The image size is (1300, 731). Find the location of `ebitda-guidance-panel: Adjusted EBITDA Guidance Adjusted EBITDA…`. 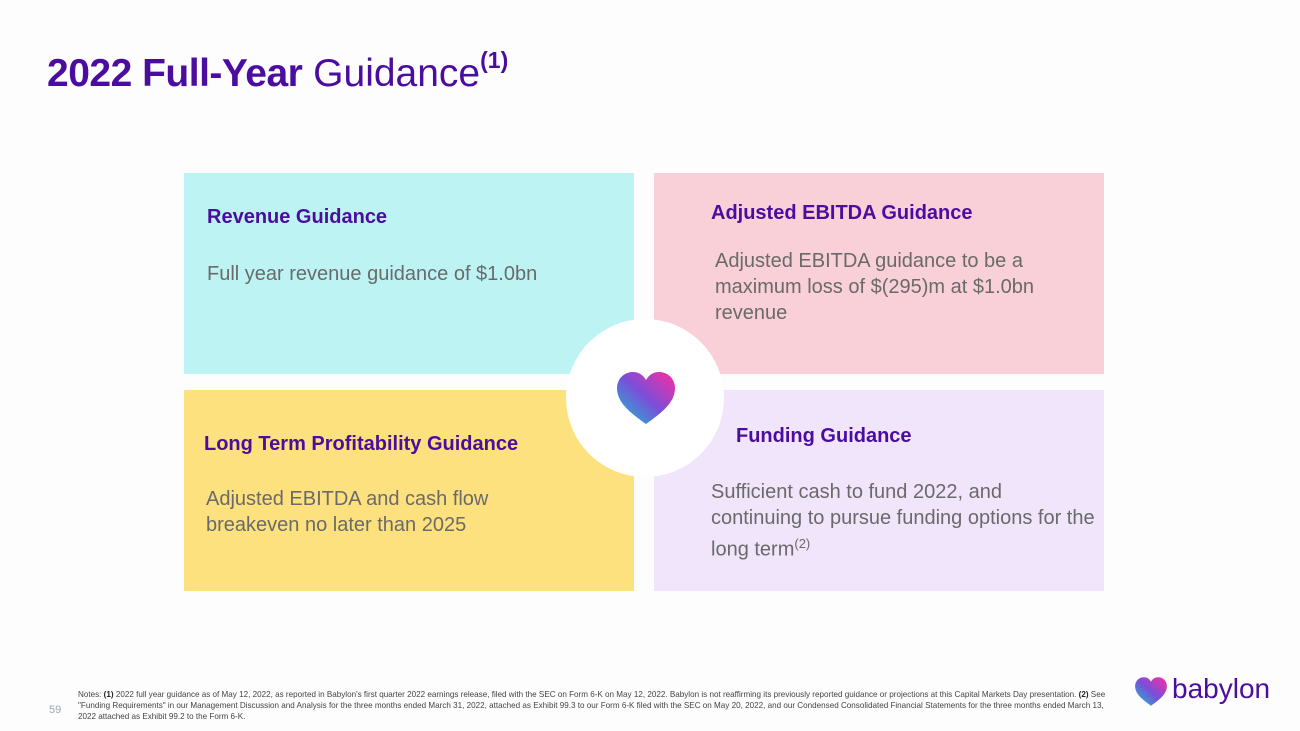

ebitda-guidance-panel: Adjusted EBITDA Guidance Adjusted EBITDA… is located at coordinates (879, 273).